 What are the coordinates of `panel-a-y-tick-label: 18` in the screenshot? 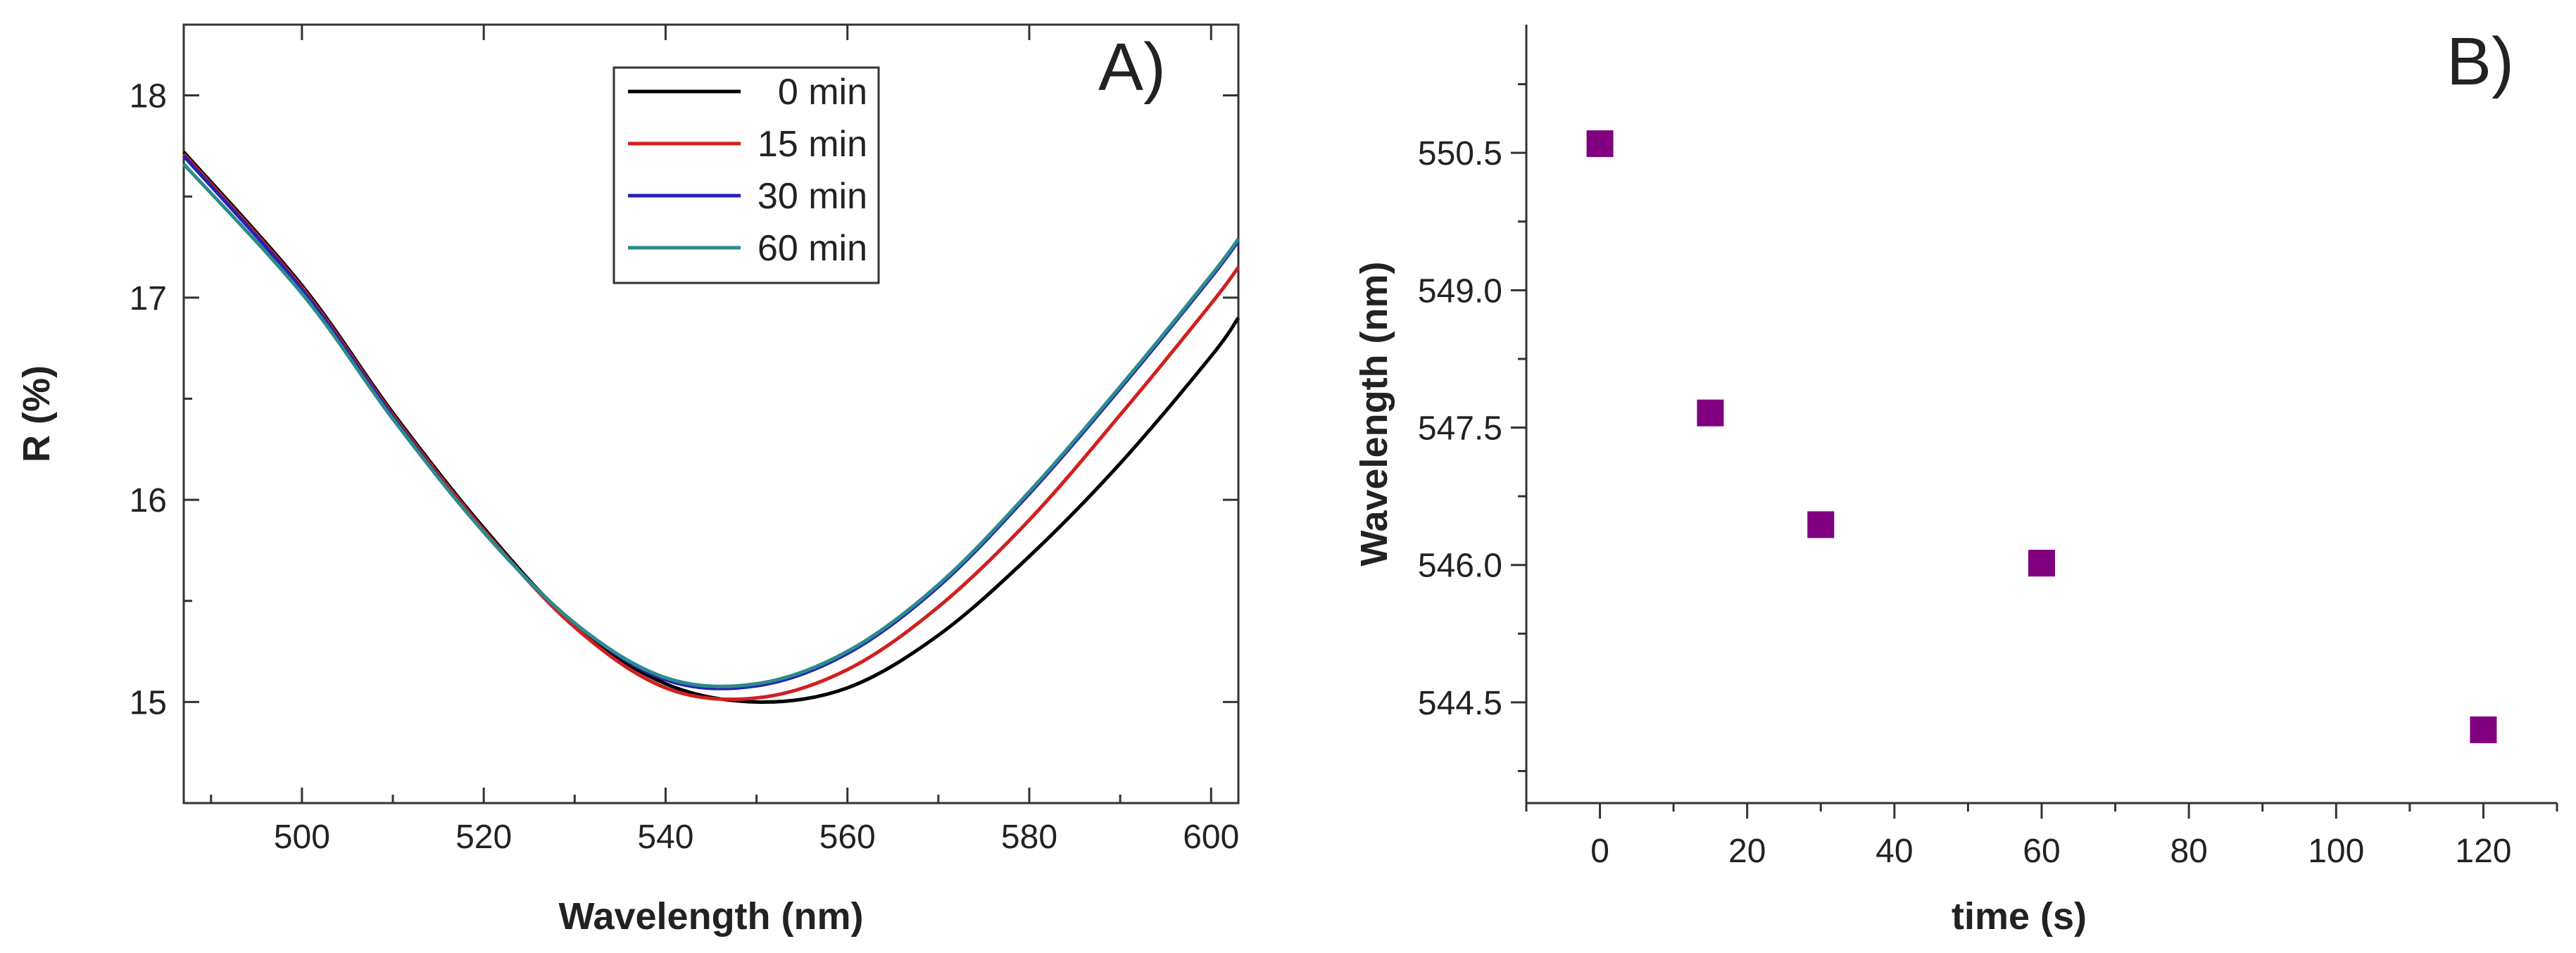 It's located at (149, 96).